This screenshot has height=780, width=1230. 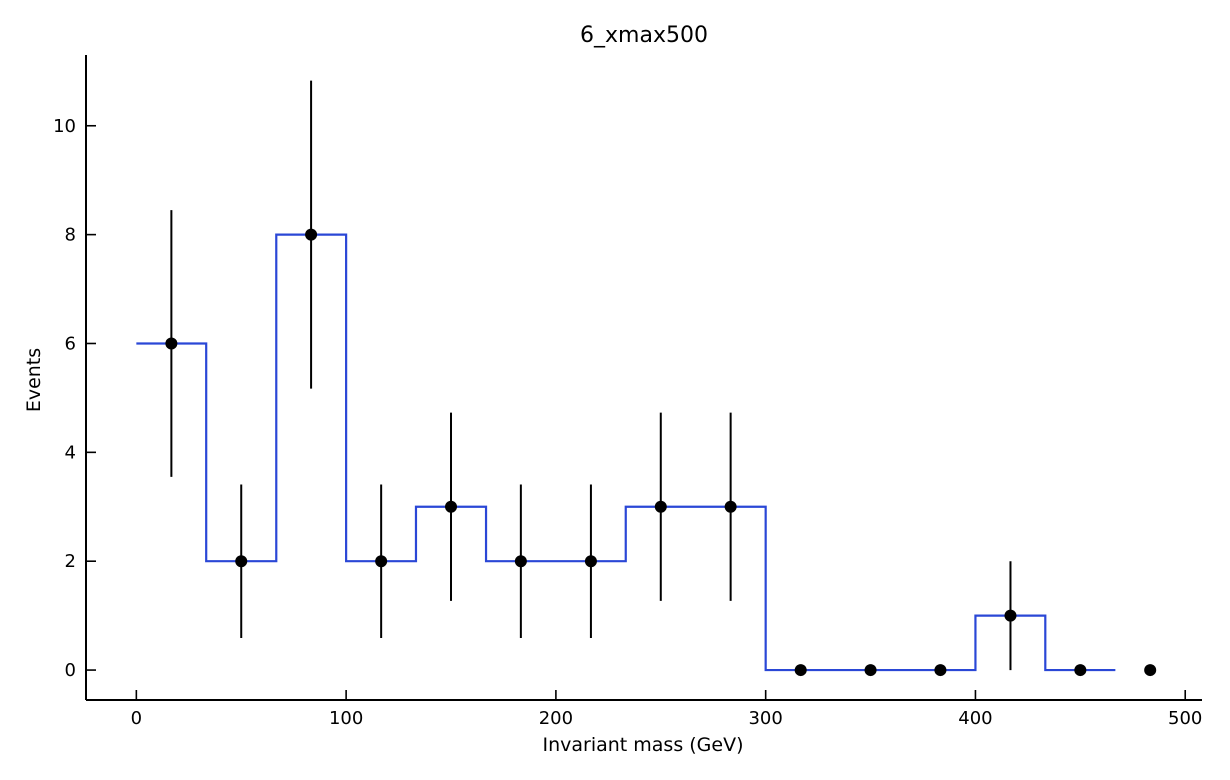 What do you see at coordinates (556, 718) in the screenshot?
I see `x-tick-label: 200` at bounding box center [556, 718].